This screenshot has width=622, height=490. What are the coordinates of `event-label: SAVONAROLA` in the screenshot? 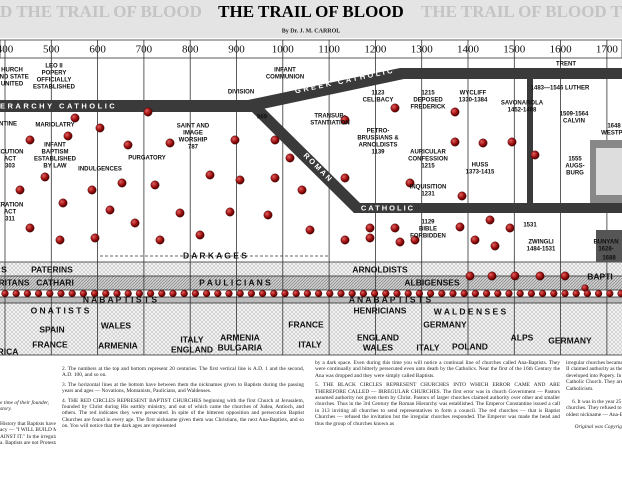 It's located at (522, 104).